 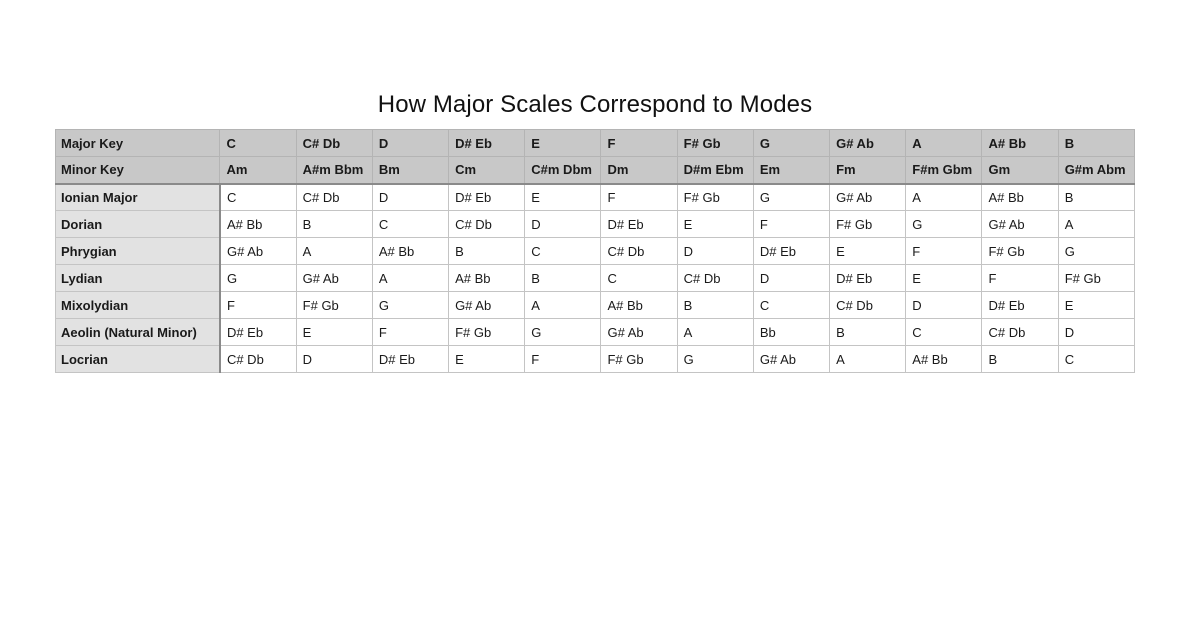 What do you see at coordinates (791, 170) in the screenshot?
I see `header-cell: Em` at bounding box center [791, 170].